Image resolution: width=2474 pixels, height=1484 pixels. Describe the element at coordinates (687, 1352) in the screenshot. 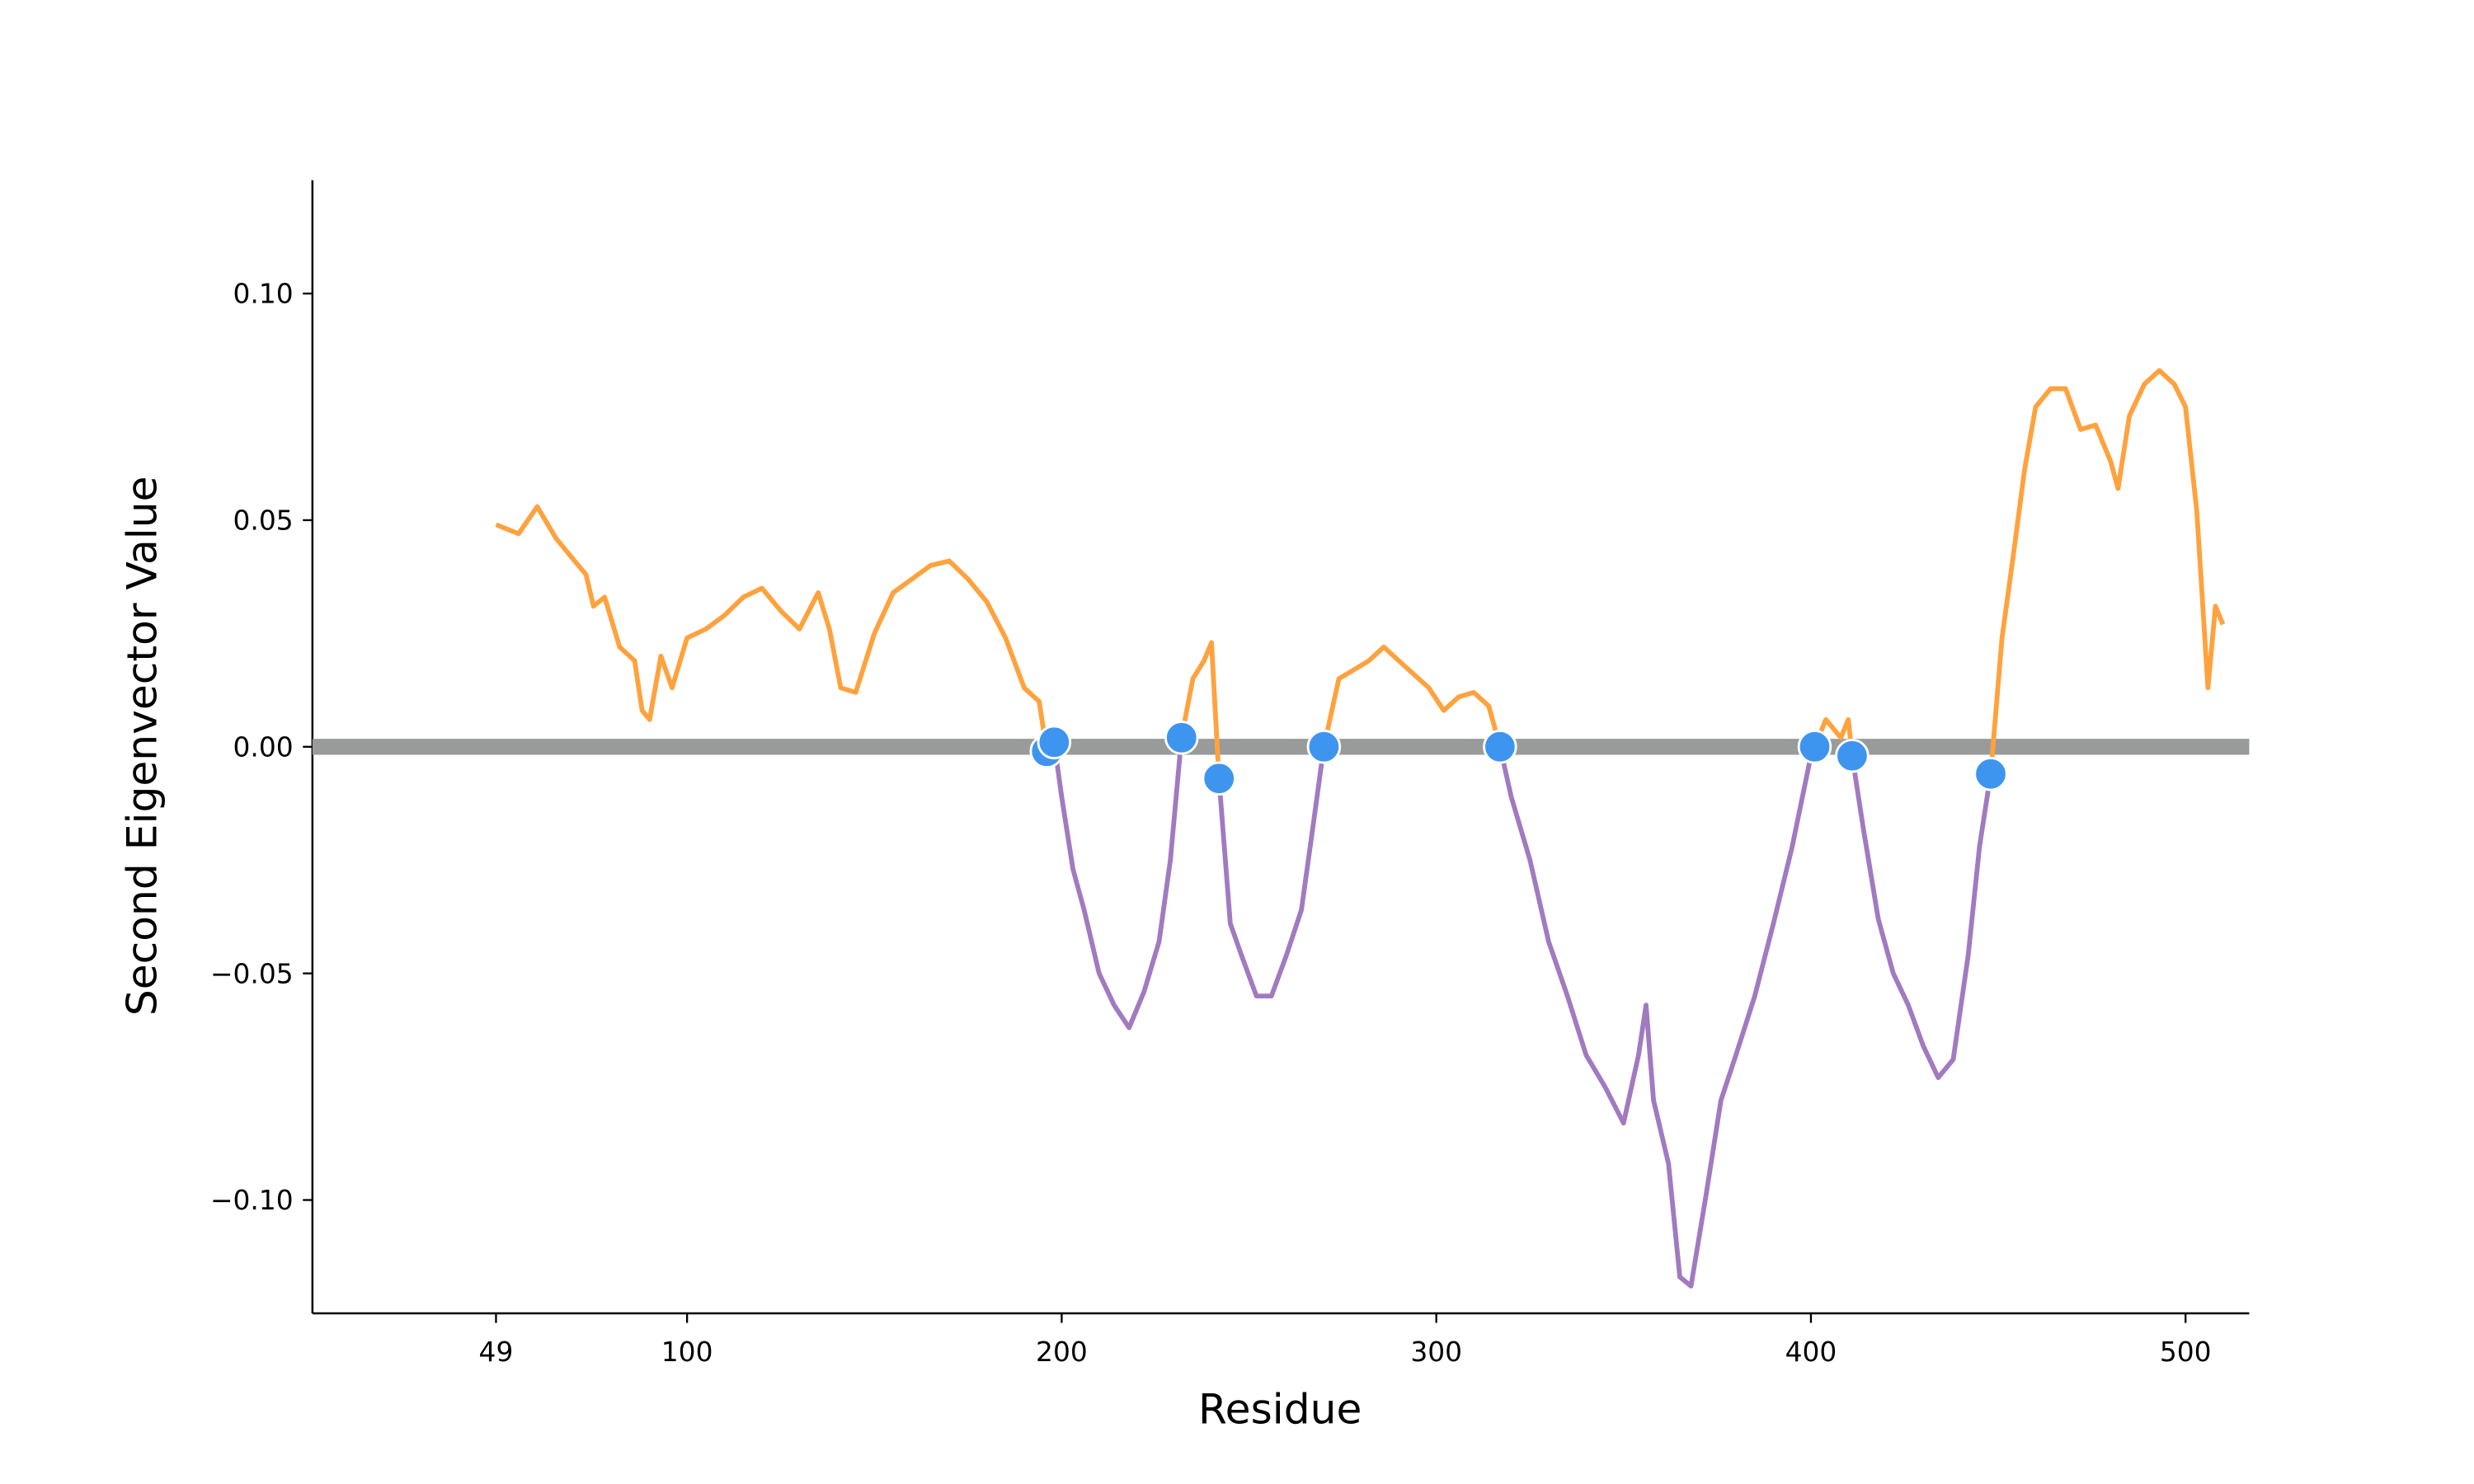

I see `x-tick-label: 100` at that location.